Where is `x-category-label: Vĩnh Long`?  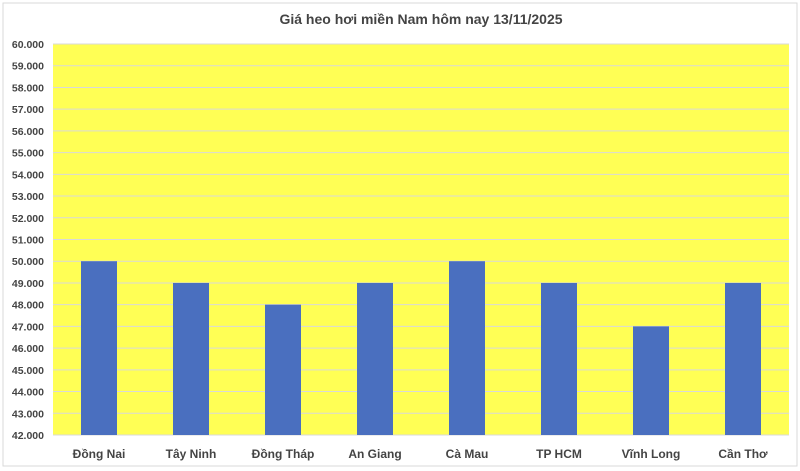 x-category-label: Vĩnh Long is located at coordinates (651, 454).